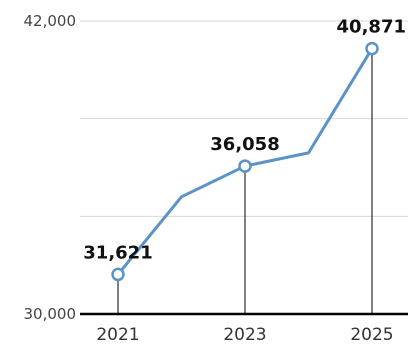 Image resolution: width=408 pixels, height=351 pixels. I want to click on y-tick-label-42000: 42,000, so click(50, 21).